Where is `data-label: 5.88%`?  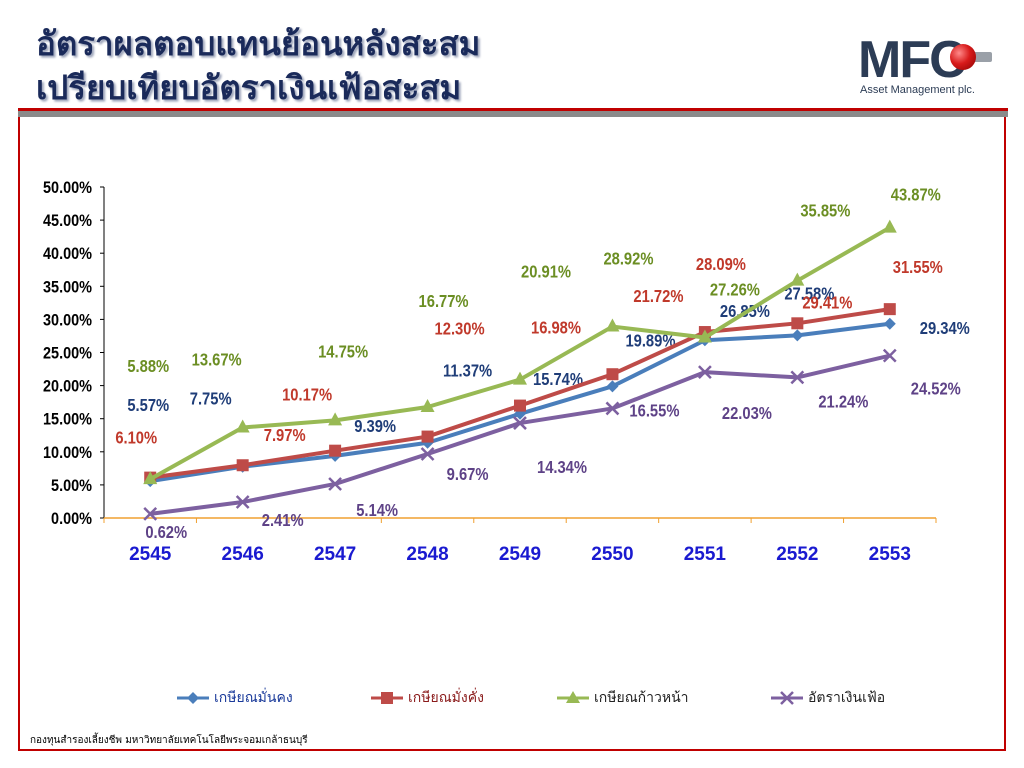
data-label: 5.88% is located at coordinates (148, 367).